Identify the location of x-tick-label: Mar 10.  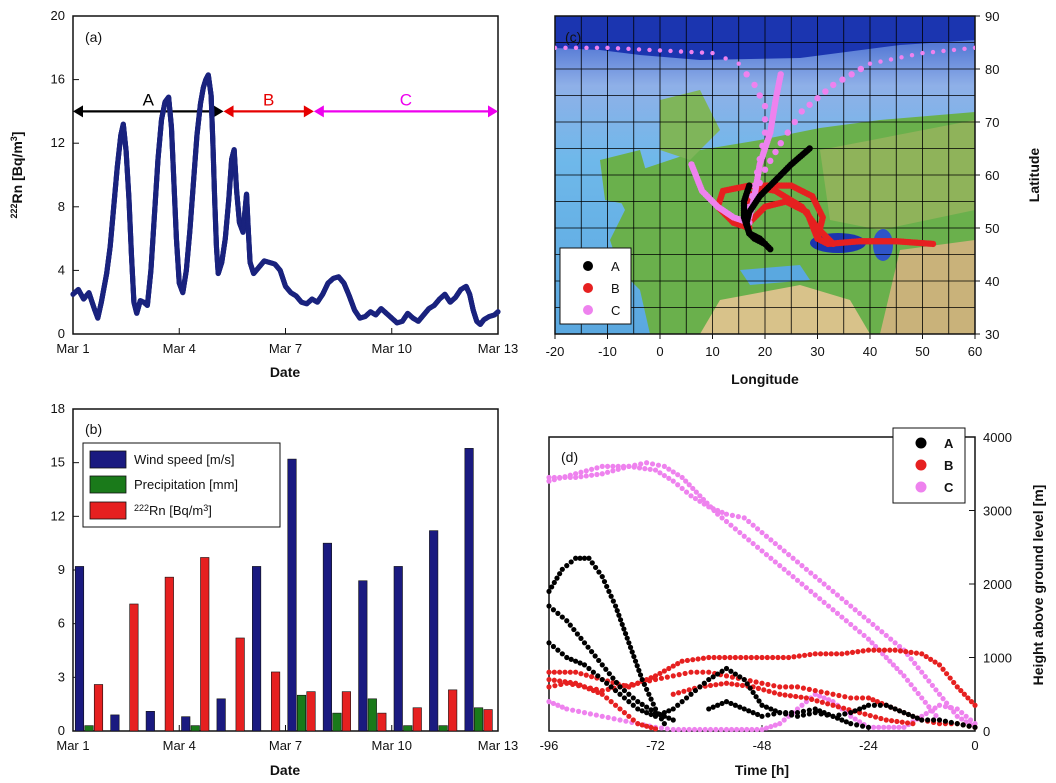
(392, 745).